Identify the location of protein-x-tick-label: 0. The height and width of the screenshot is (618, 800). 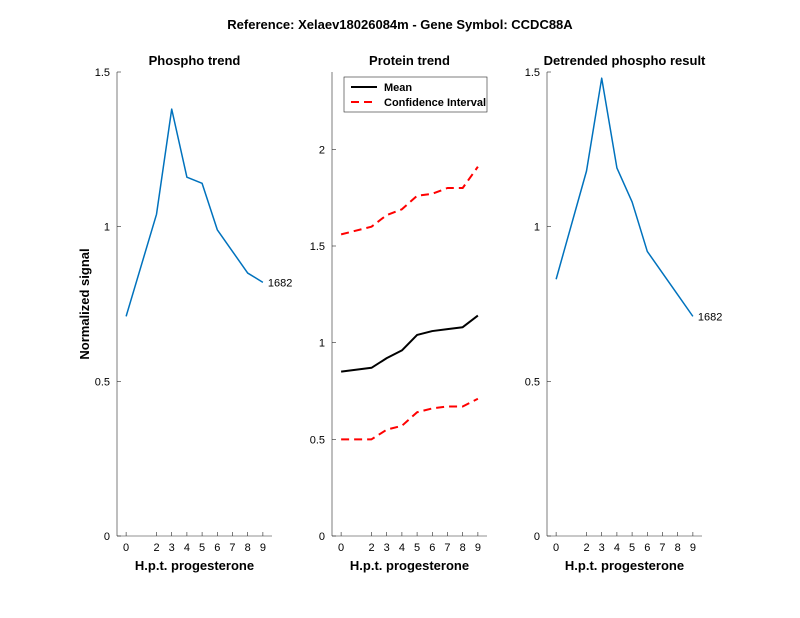
(341, 548).